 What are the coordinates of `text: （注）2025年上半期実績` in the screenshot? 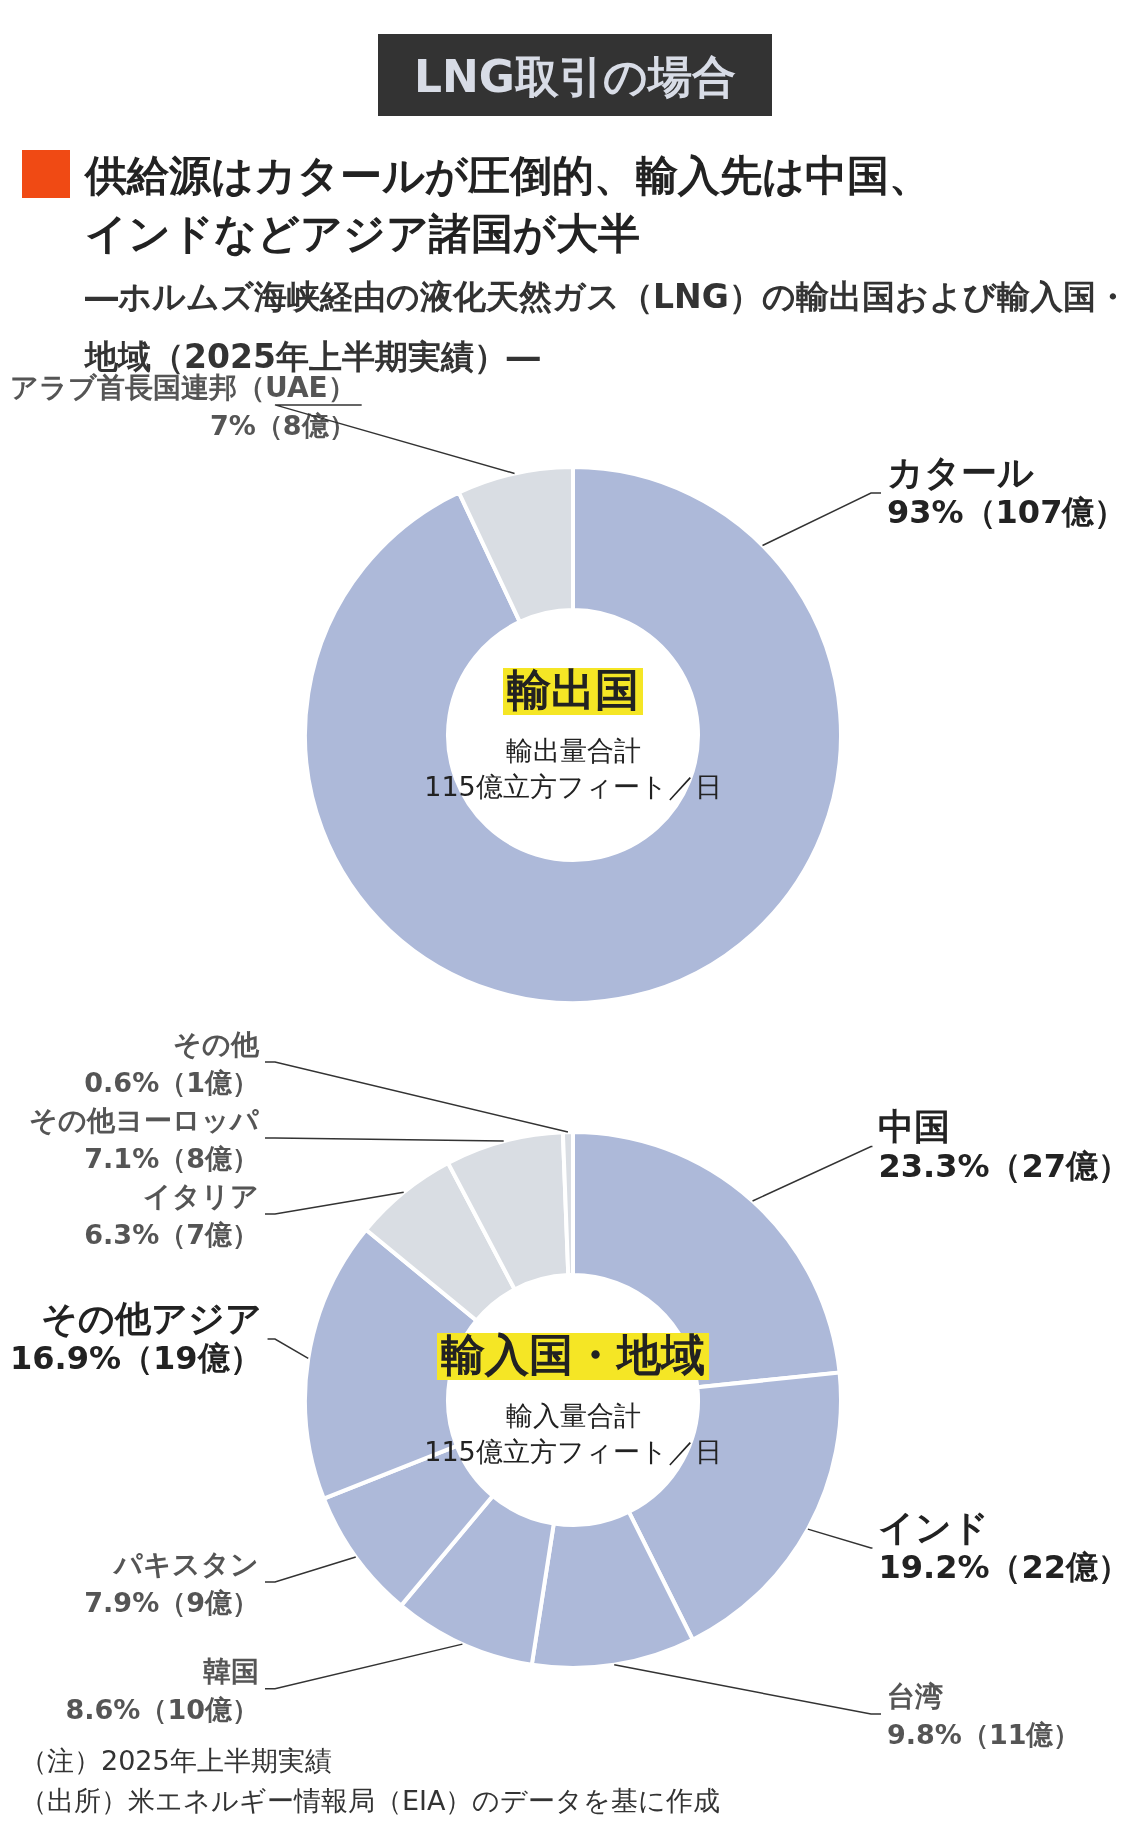 It's located at (176, 1760).